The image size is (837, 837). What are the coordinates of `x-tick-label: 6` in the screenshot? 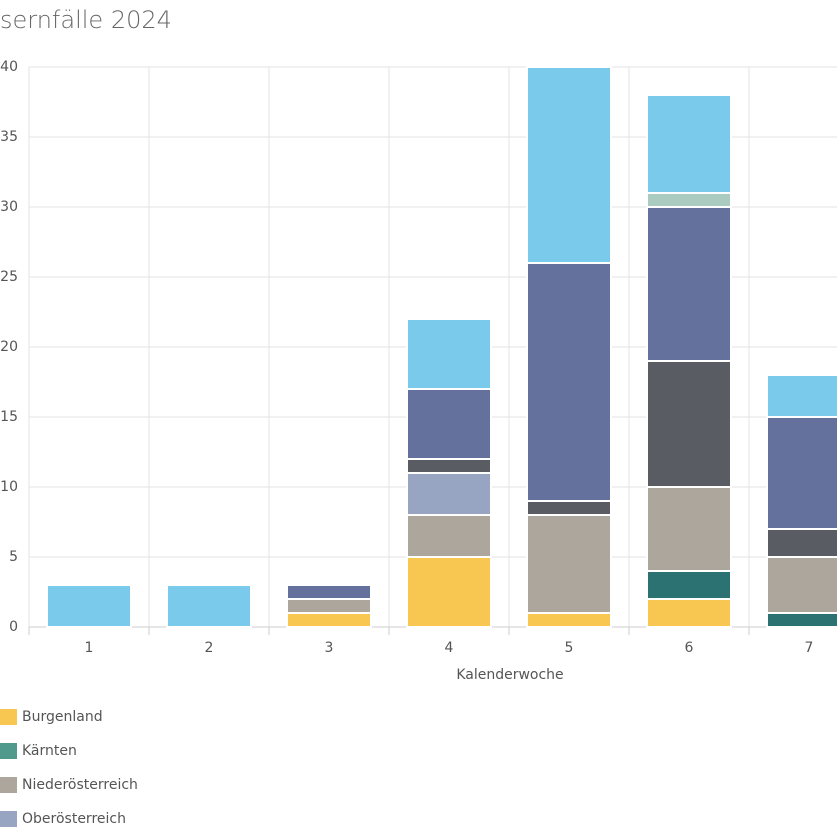 It's located at (689, 648).